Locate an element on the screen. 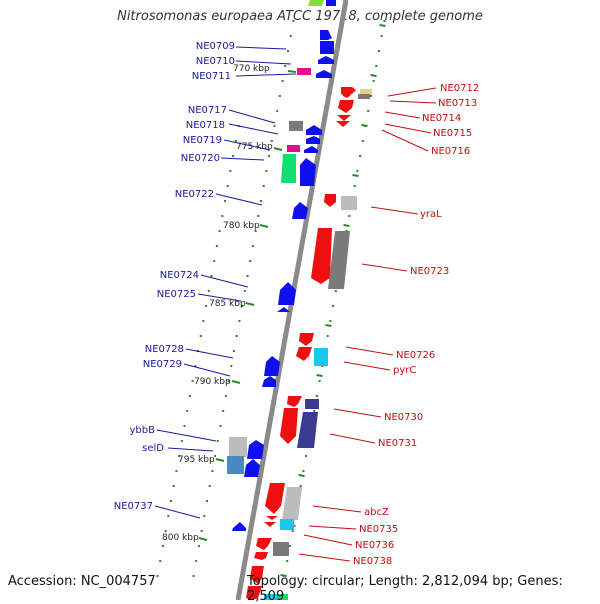 The image size is (600, 604). gene-label-ne0713: NE0713 is located at coordinates (457, 103).